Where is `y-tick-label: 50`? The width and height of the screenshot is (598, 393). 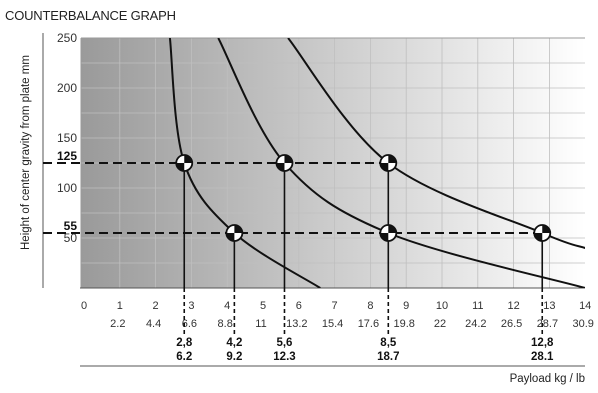
y-tick-label: 50 is located at coordinates (71, 238).